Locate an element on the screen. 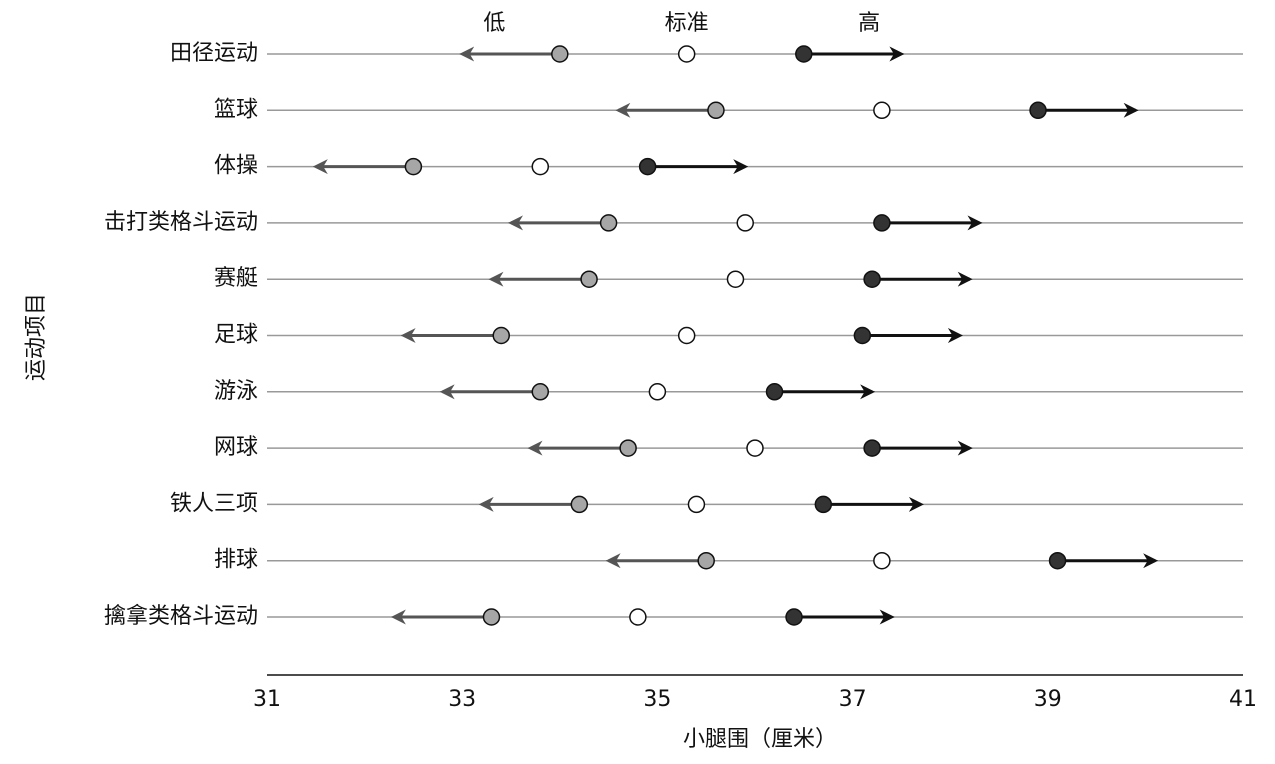 This screenshot has height=764, width=1275. y-tick-label: 田径运动 is located at coordinates (214, 53).